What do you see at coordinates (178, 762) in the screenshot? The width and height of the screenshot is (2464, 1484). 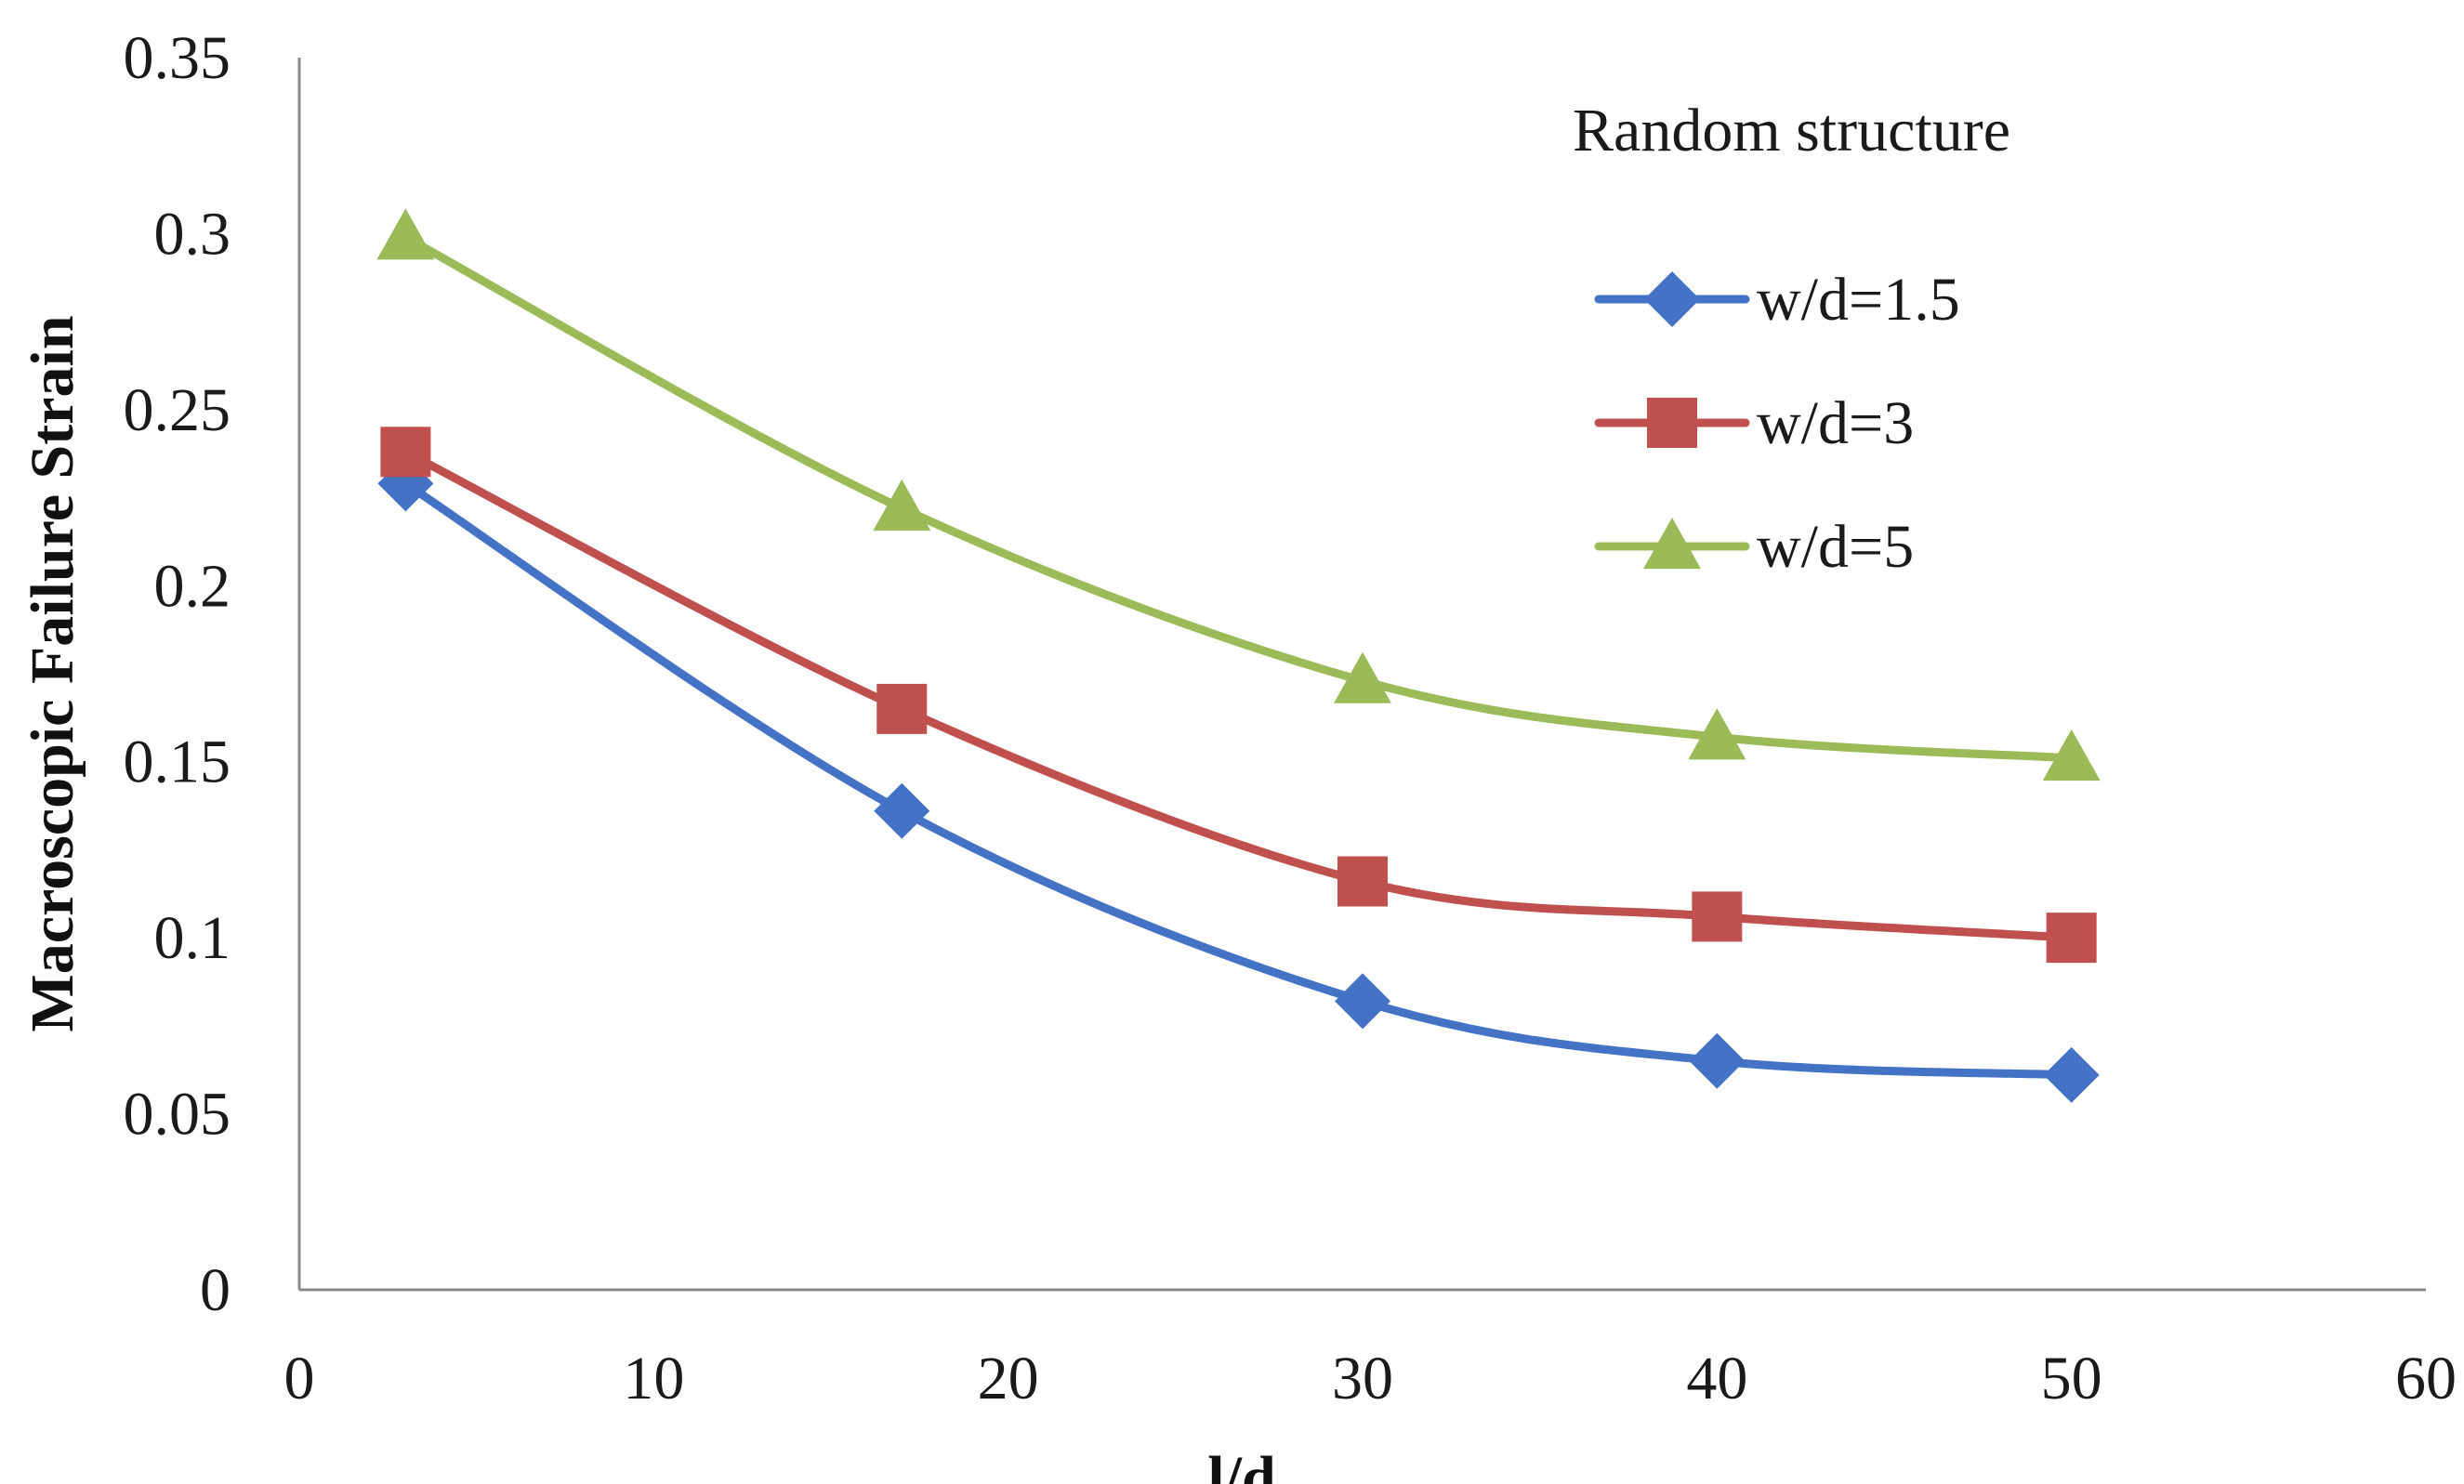 I see `y-tick-label: 0.15` at bounding box center [178, 762].